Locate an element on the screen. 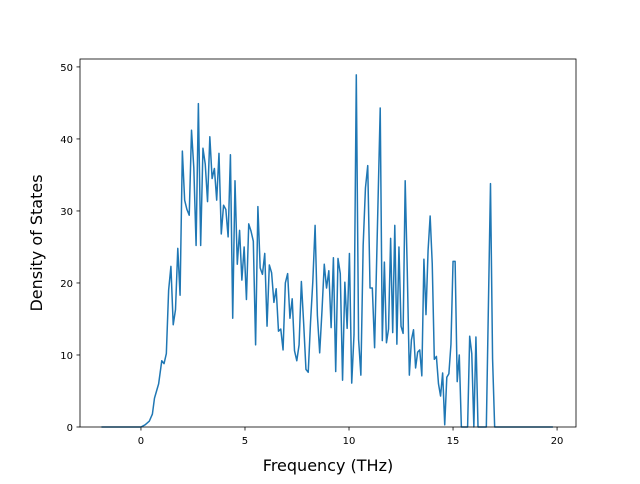 This screenshot has height=484, width=640. x-tick-label: 15 is located at coordinates (453, 441).